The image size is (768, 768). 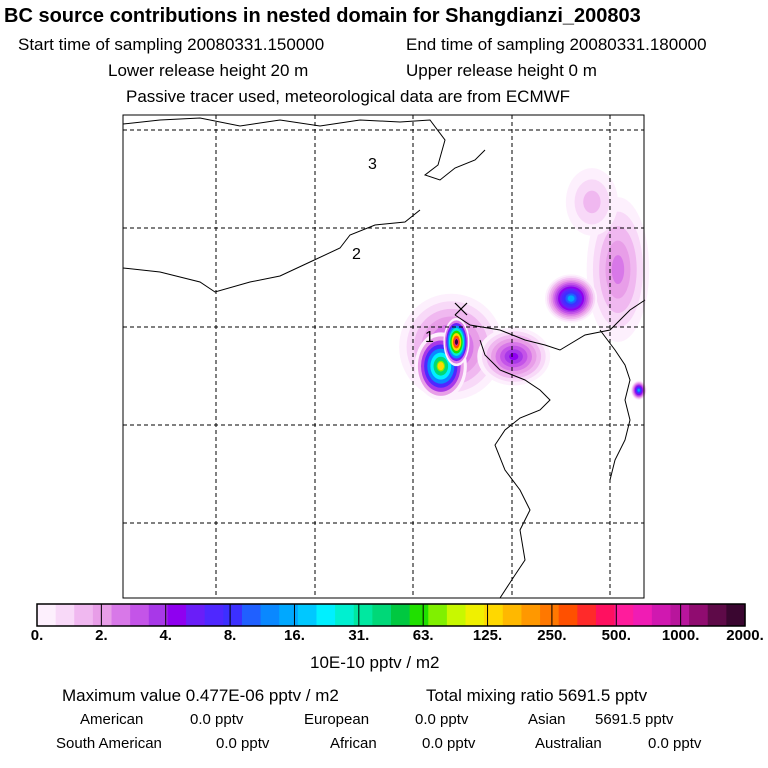 I want to click on region-american-name: American, so click(x=112, y=719).